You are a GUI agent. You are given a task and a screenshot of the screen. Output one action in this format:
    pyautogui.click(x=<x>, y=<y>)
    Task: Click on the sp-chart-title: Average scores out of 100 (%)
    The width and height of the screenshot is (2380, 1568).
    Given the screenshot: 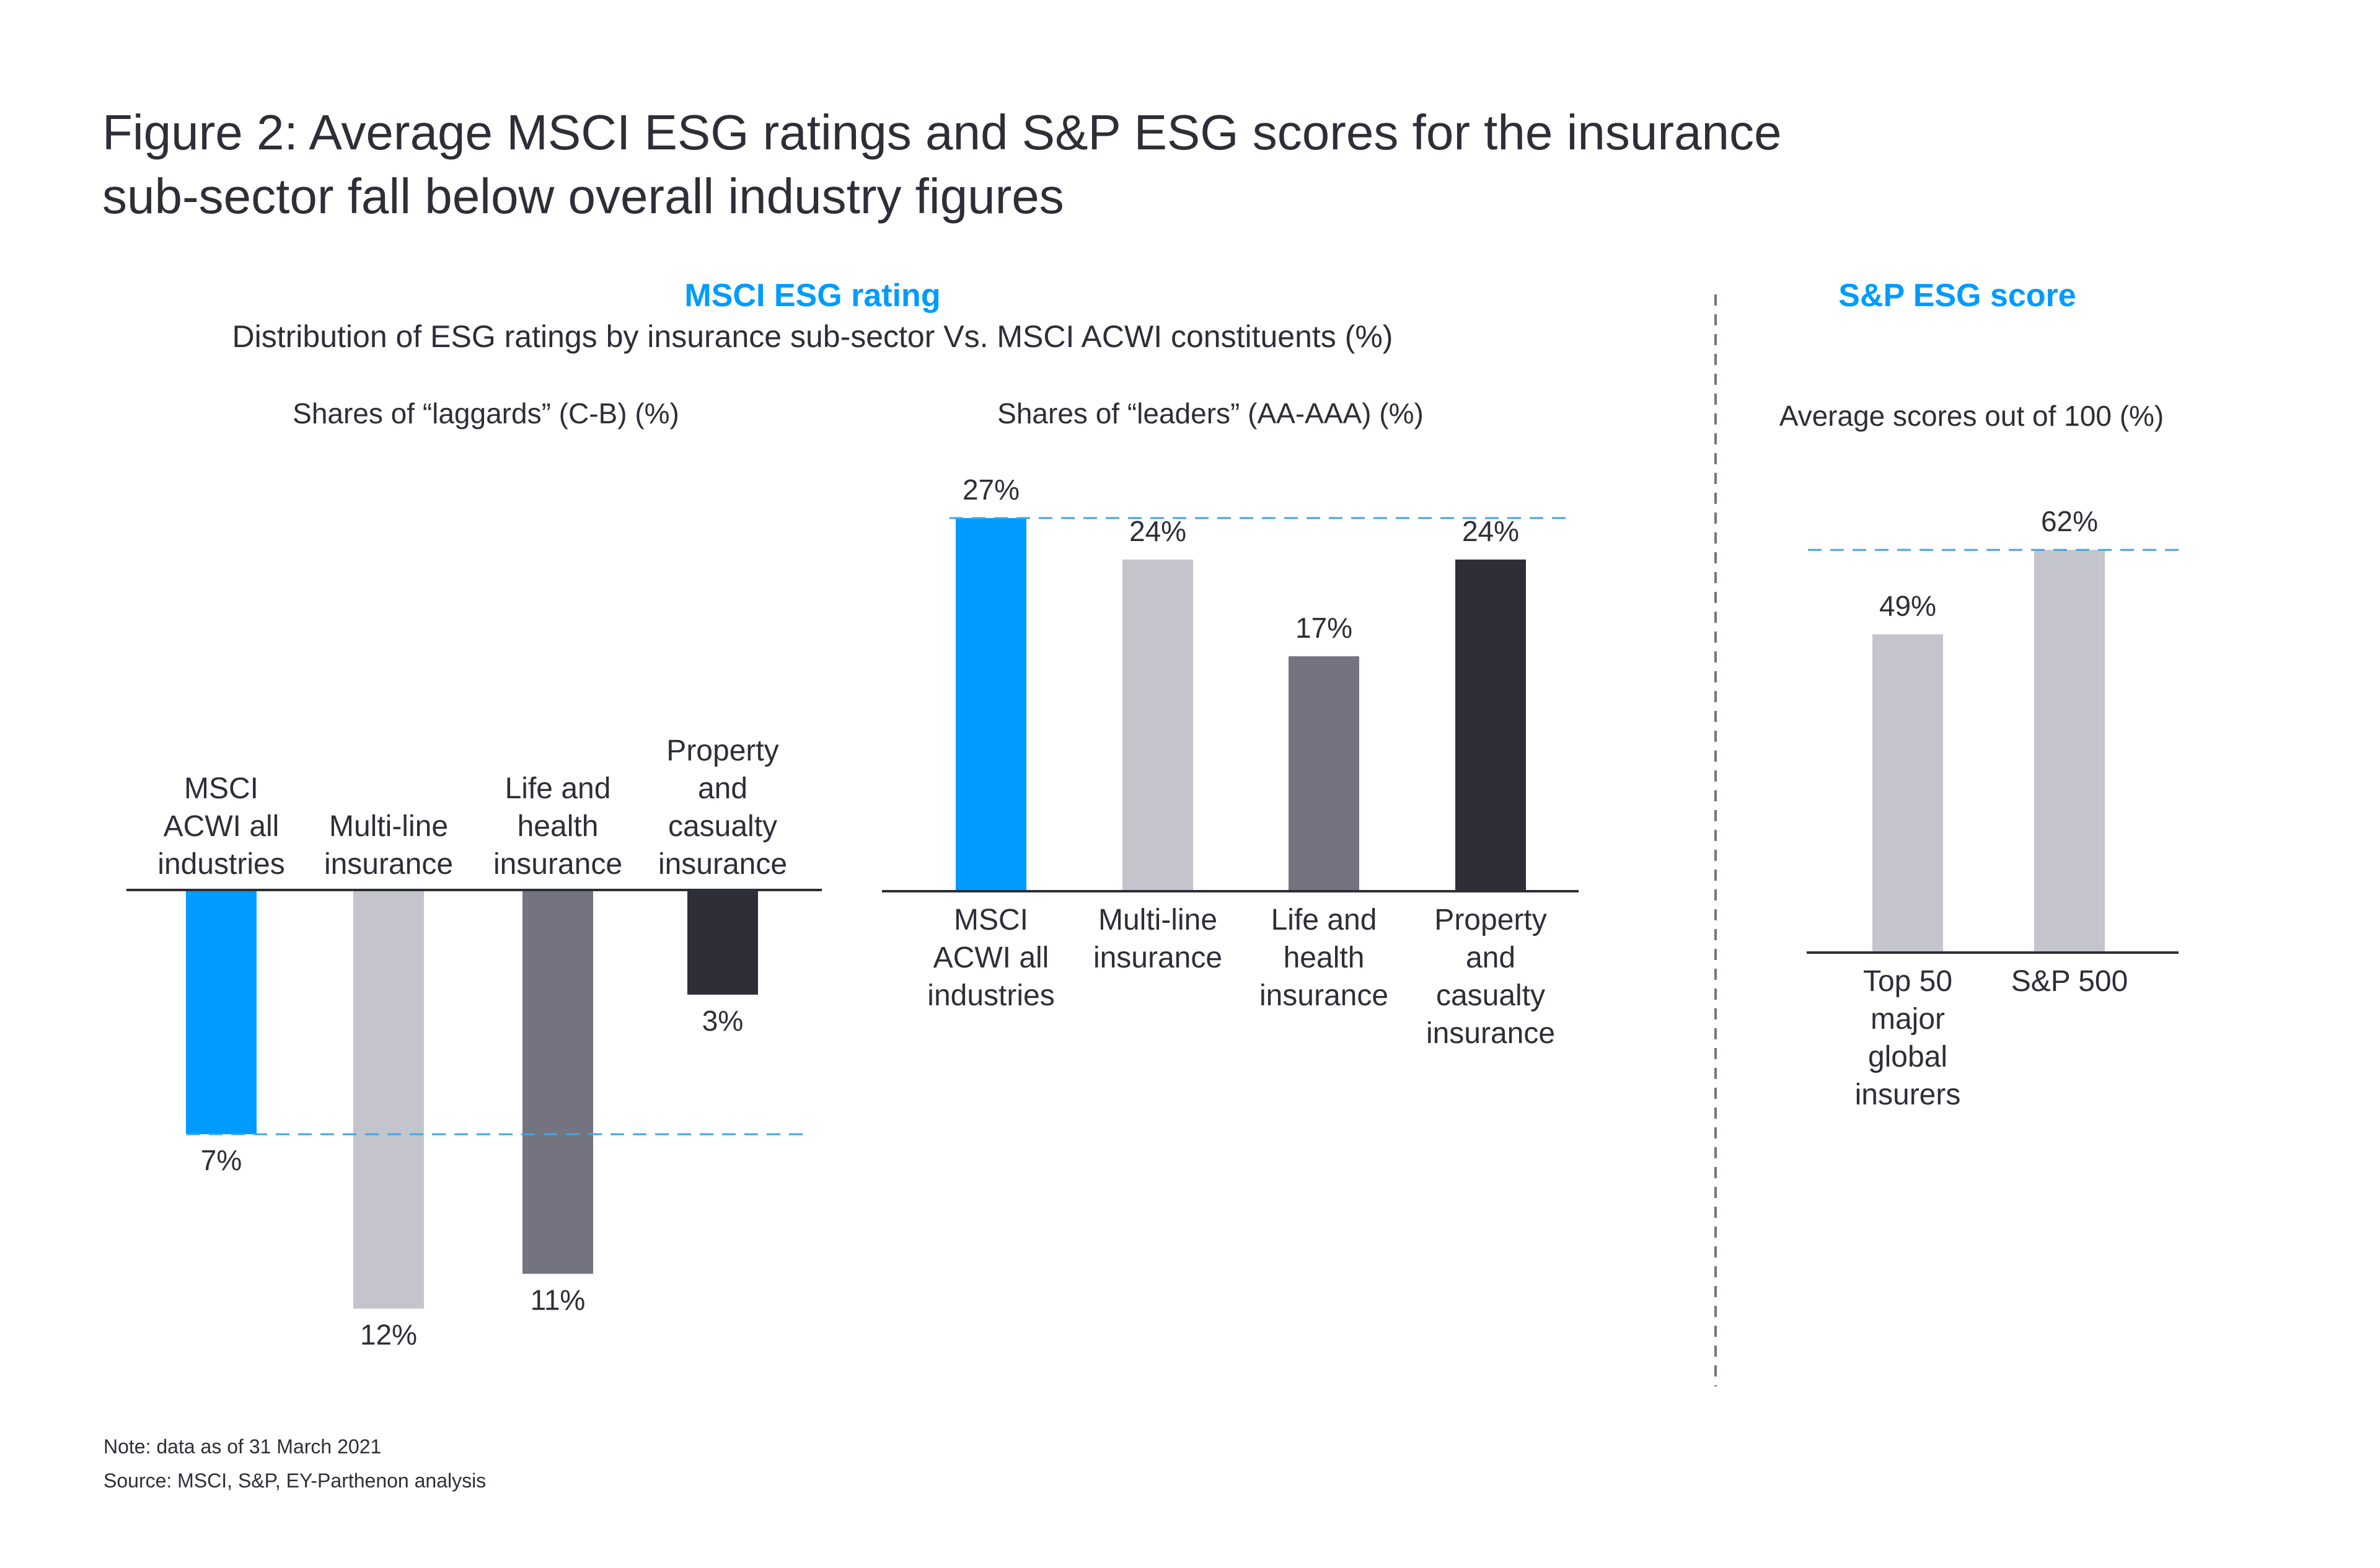 What is the action you would take?
    pyautogui.click(x=1971, y=416)
    